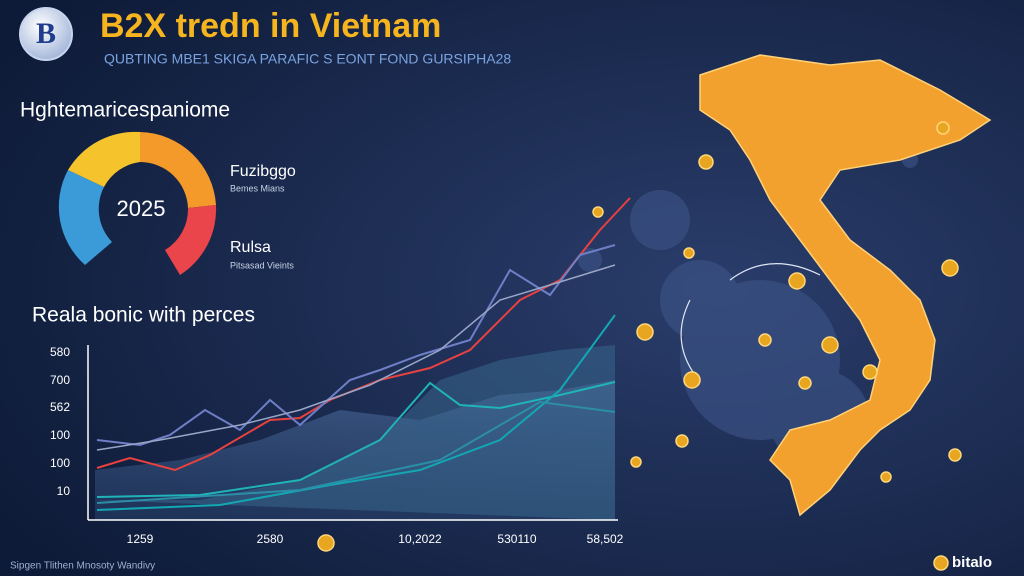  What do you see at coordinates (270, 26) in the screenshot?
I see `title: B2X tredn in Vietnam` at bounding box center [270, 26].